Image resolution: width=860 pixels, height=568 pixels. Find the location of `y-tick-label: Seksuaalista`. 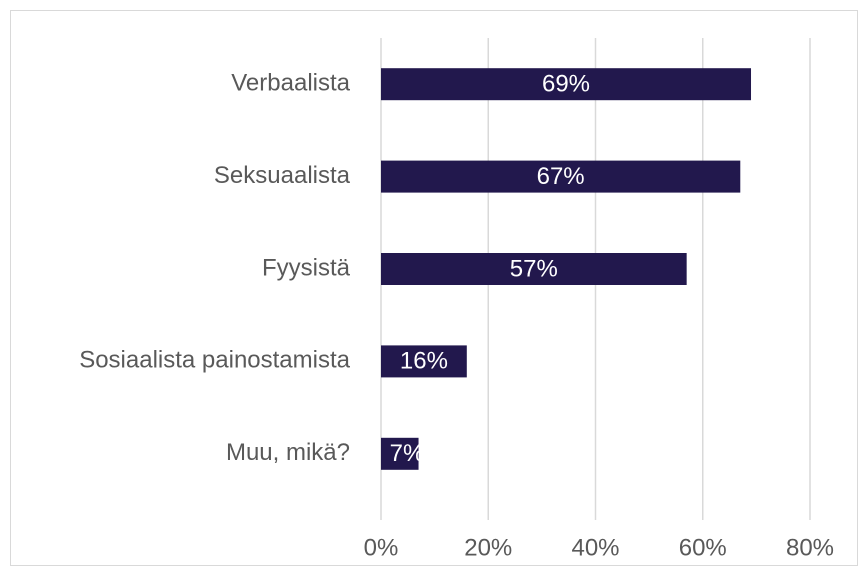

y-tick-label: Seksuaalista is located at coordinates (282, 175).